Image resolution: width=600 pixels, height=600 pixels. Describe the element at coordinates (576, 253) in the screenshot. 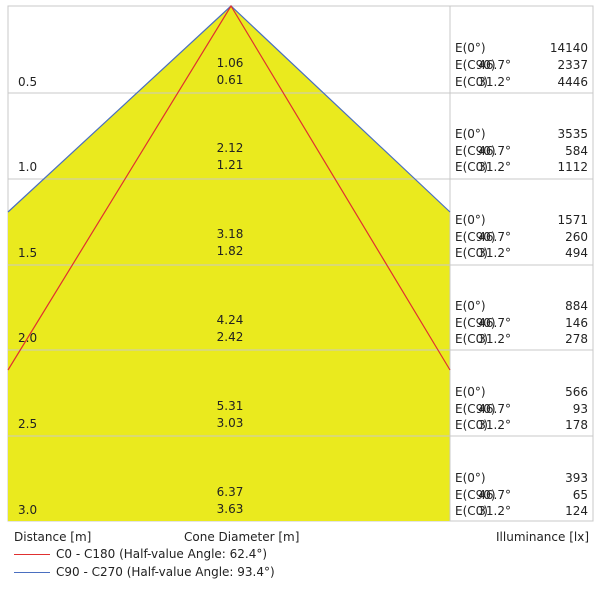

I see `ec0-value: 494` at that location.